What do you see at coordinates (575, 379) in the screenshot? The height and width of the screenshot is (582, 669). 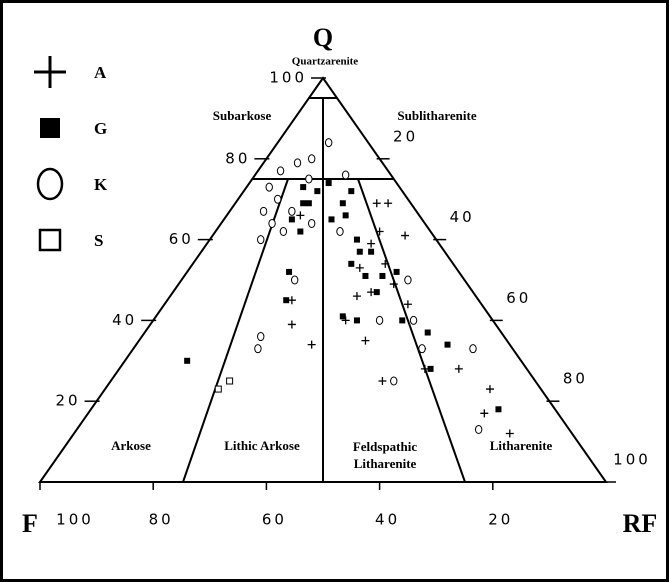 I see `rf-tick-label: 80` at bounding box center [575, 379].